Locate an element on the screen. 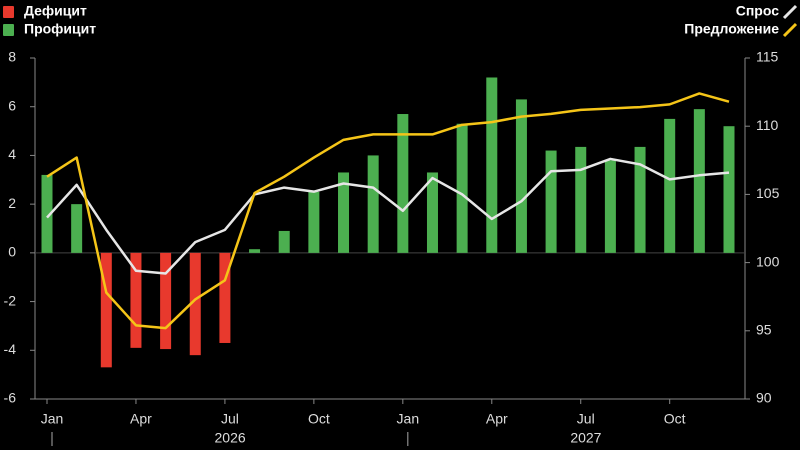 This screenshot has height=450, width=800. y-tick-label: -4 is located at coordinates (10, 349).